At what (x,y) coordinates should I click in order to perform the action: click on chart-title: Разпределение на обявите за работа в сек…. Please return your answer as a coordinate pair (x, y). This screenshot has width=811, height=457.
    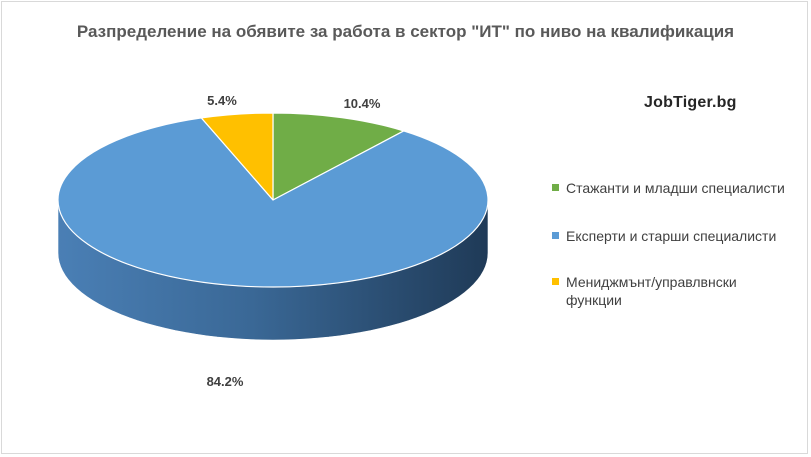
    Looking at the image, I should click on (405, 31).